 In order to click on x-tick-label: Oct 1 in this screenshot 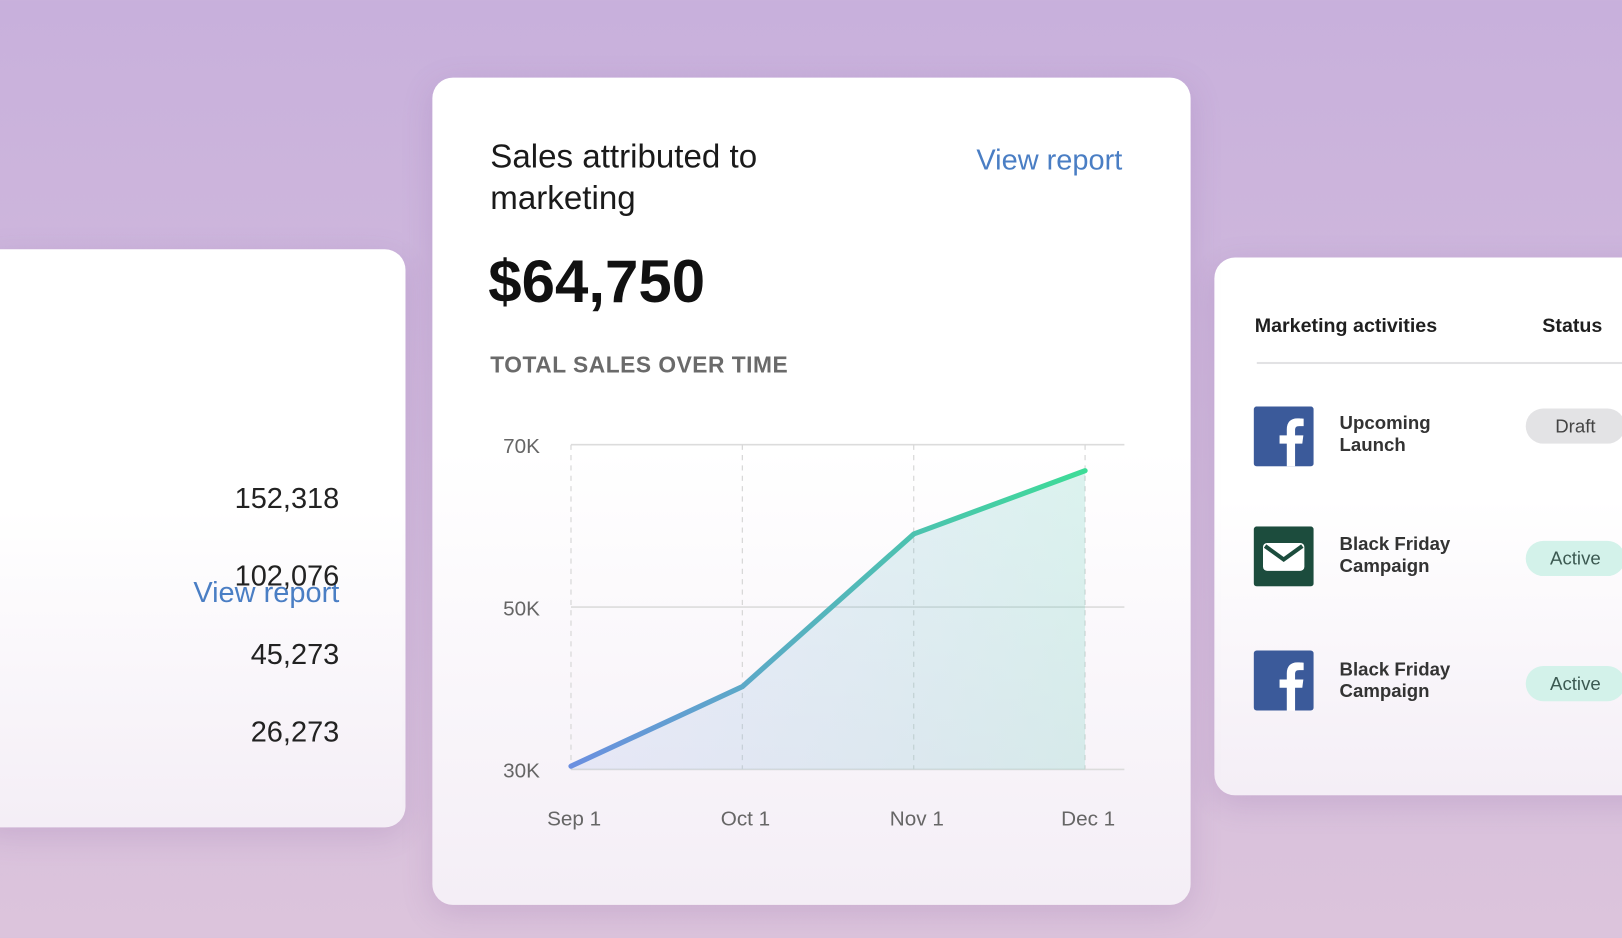, I will do `click(745, 818)`.